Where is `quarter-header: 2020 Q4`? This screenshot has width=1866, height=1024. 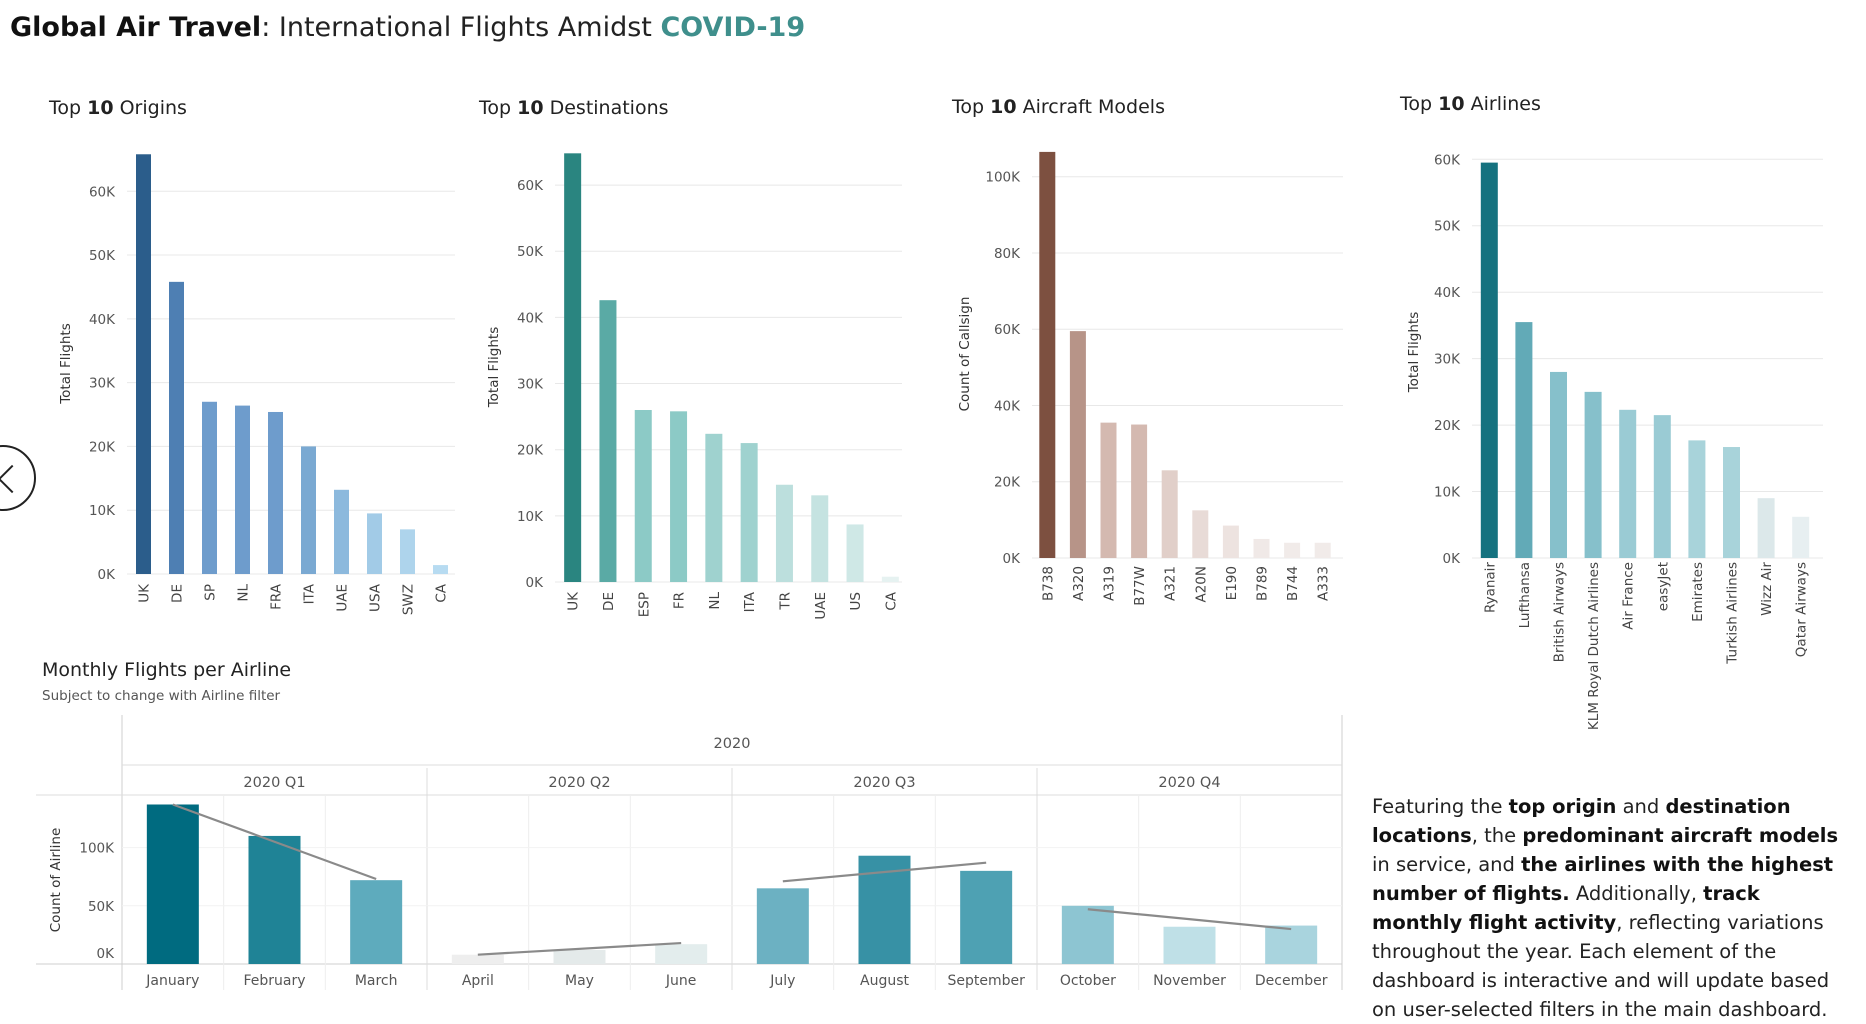
quarter-header: 2020 Q4 is located at coordinates (1189, 783).